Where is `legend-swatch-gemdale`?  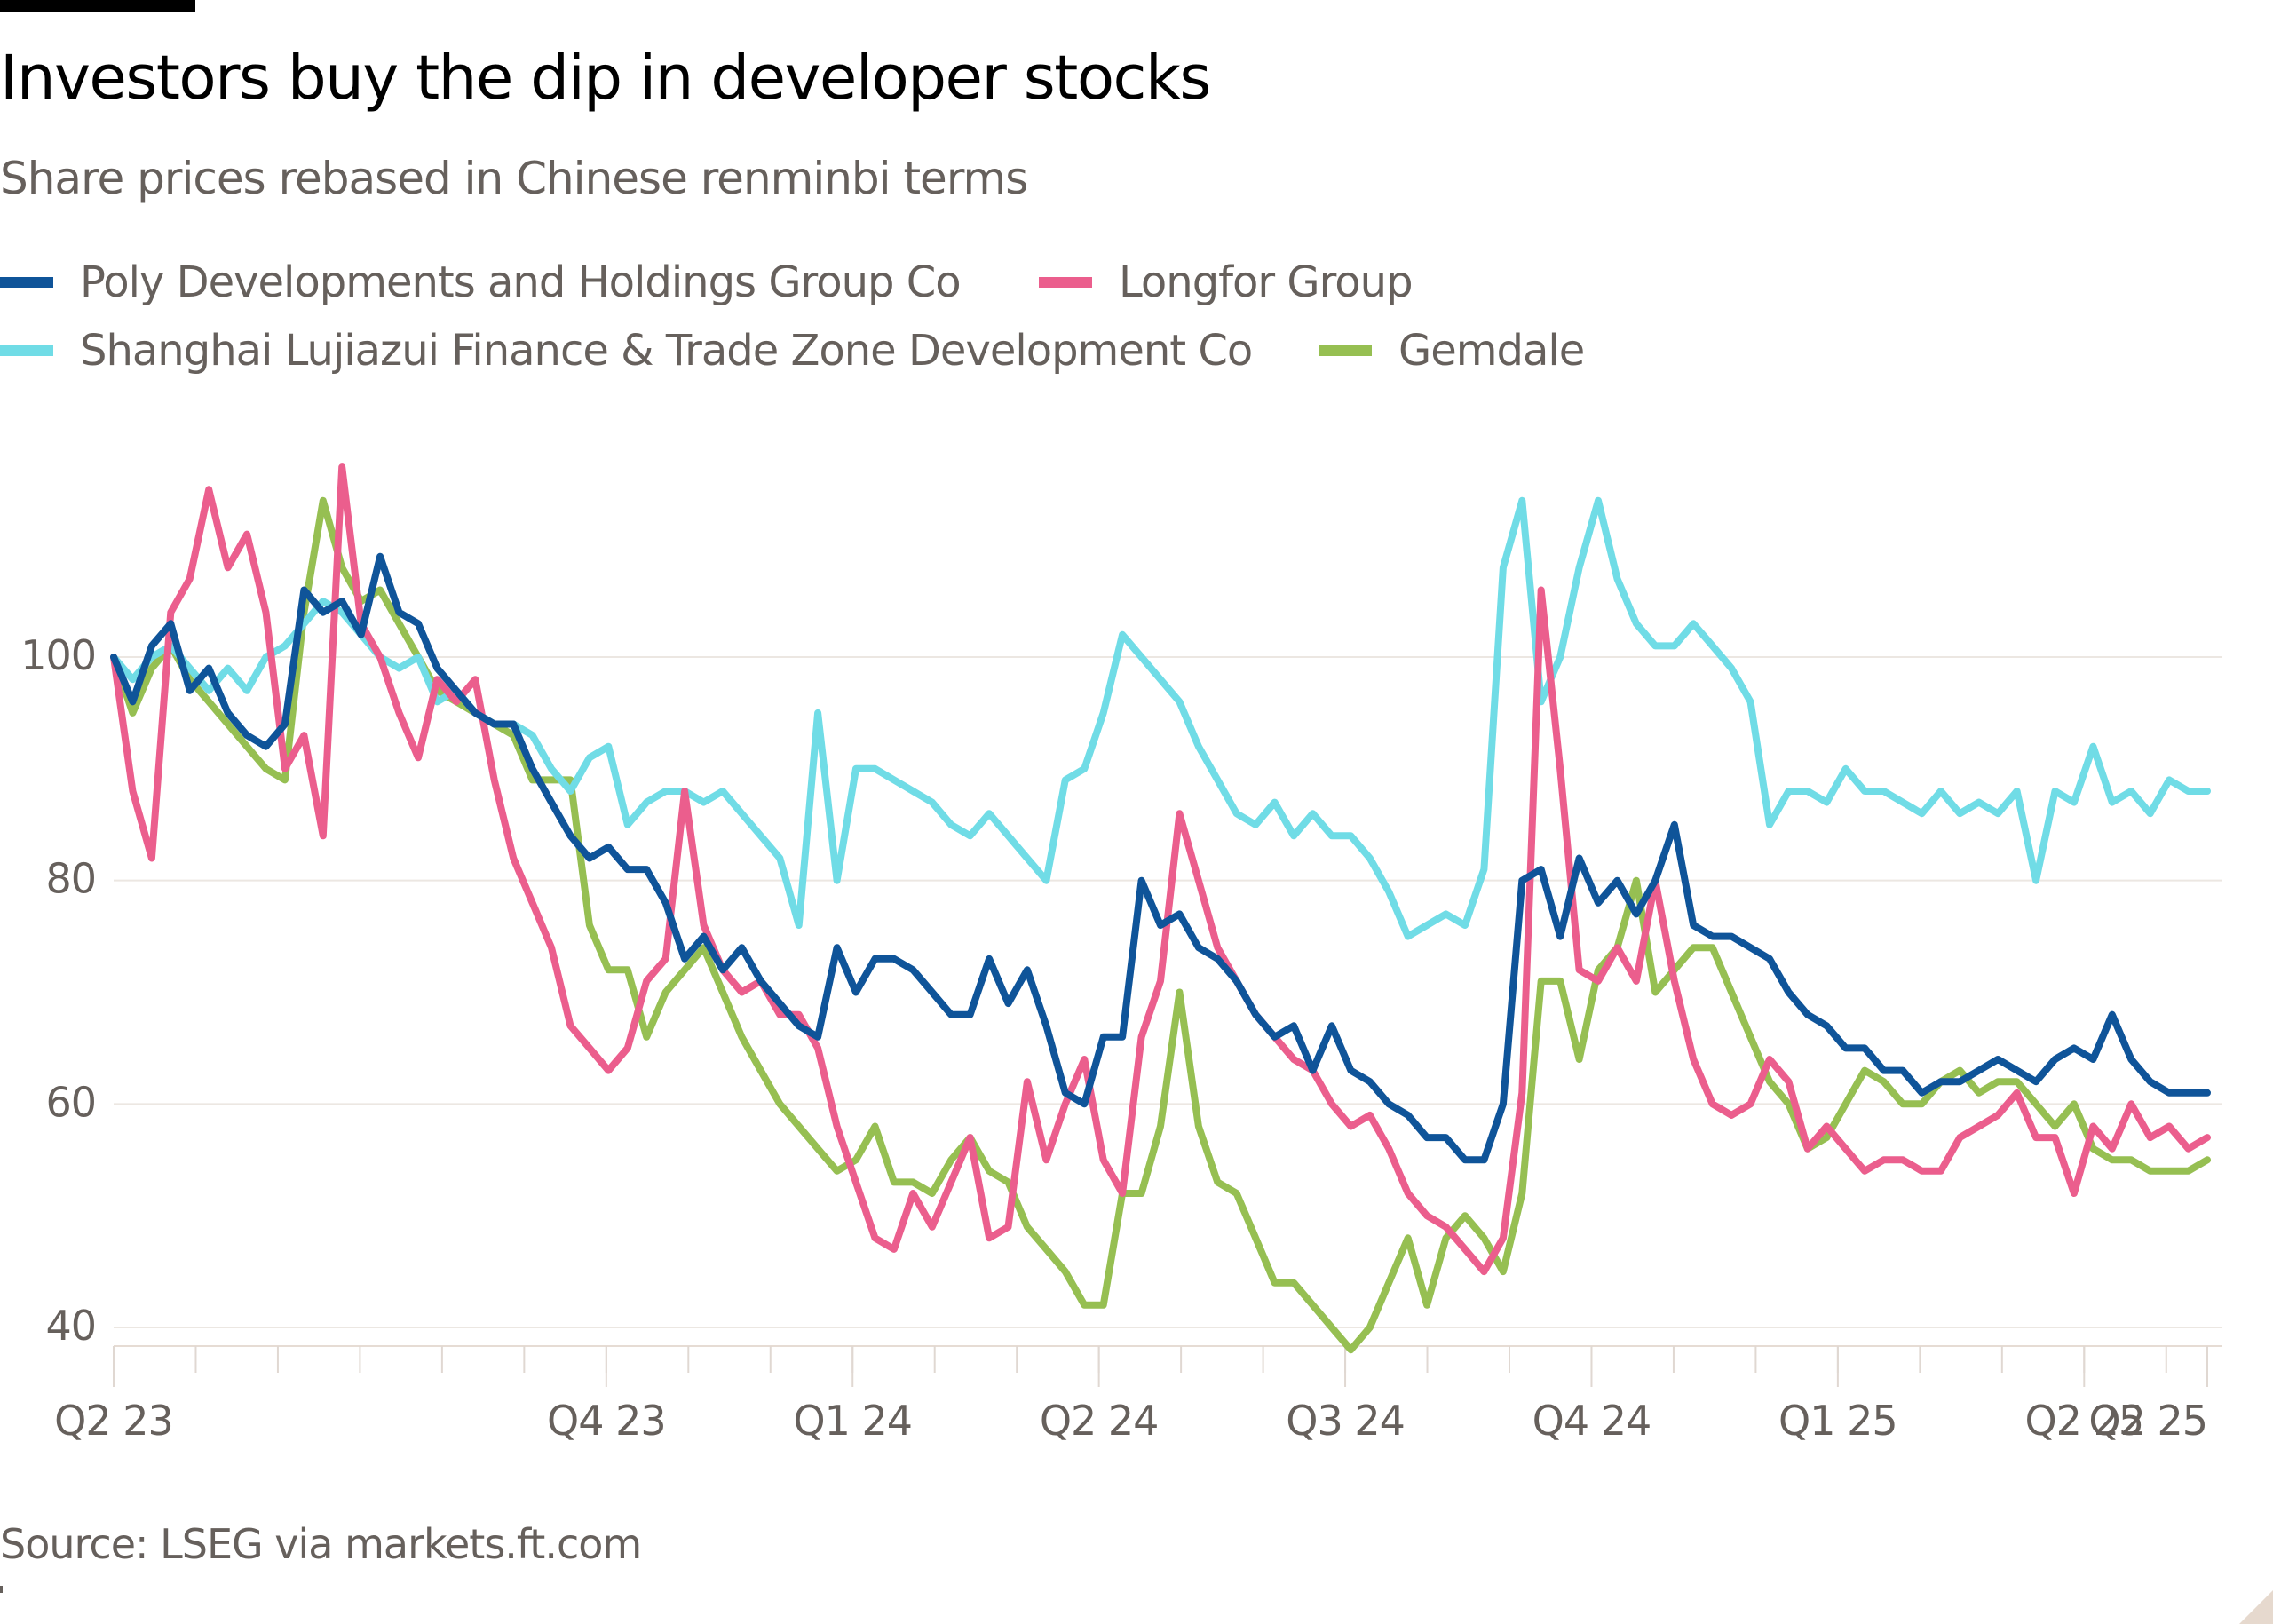
legend-swatch-gemdale is located at coordinates (1345, 350).